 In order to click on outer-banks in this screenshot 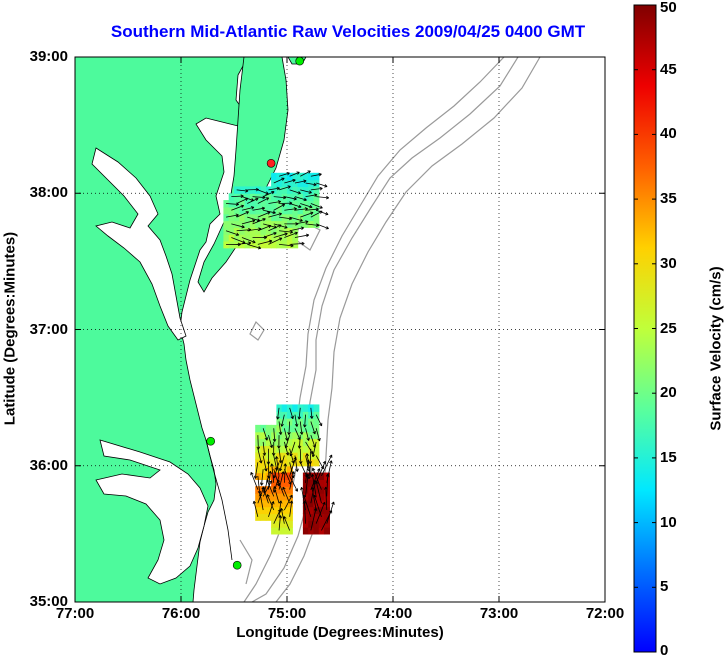, I will do `click(219, 500)`.